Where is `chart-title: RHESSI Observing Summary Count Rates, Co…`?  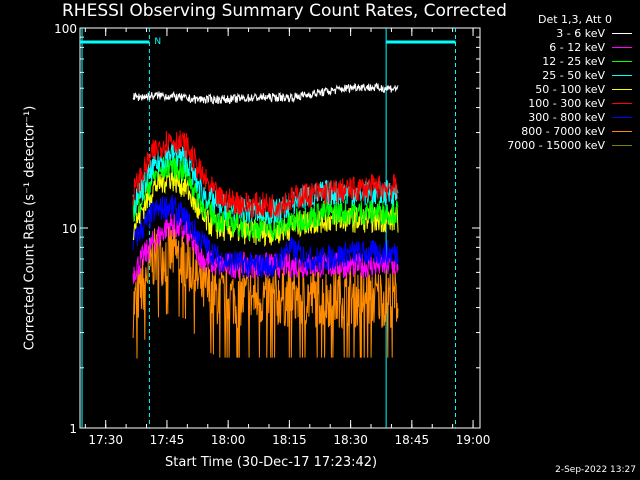
chart-title: RHESSI Observing Summary Count Rates, Co… is located at coordinates (284, 11).